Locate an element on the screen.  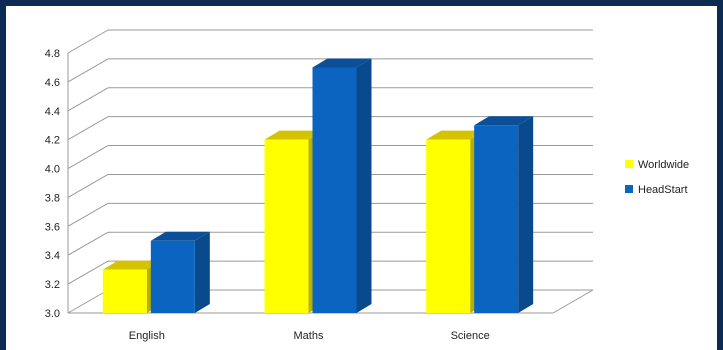
y-tick-label: 3.4 is located at coordinates (52, 256).